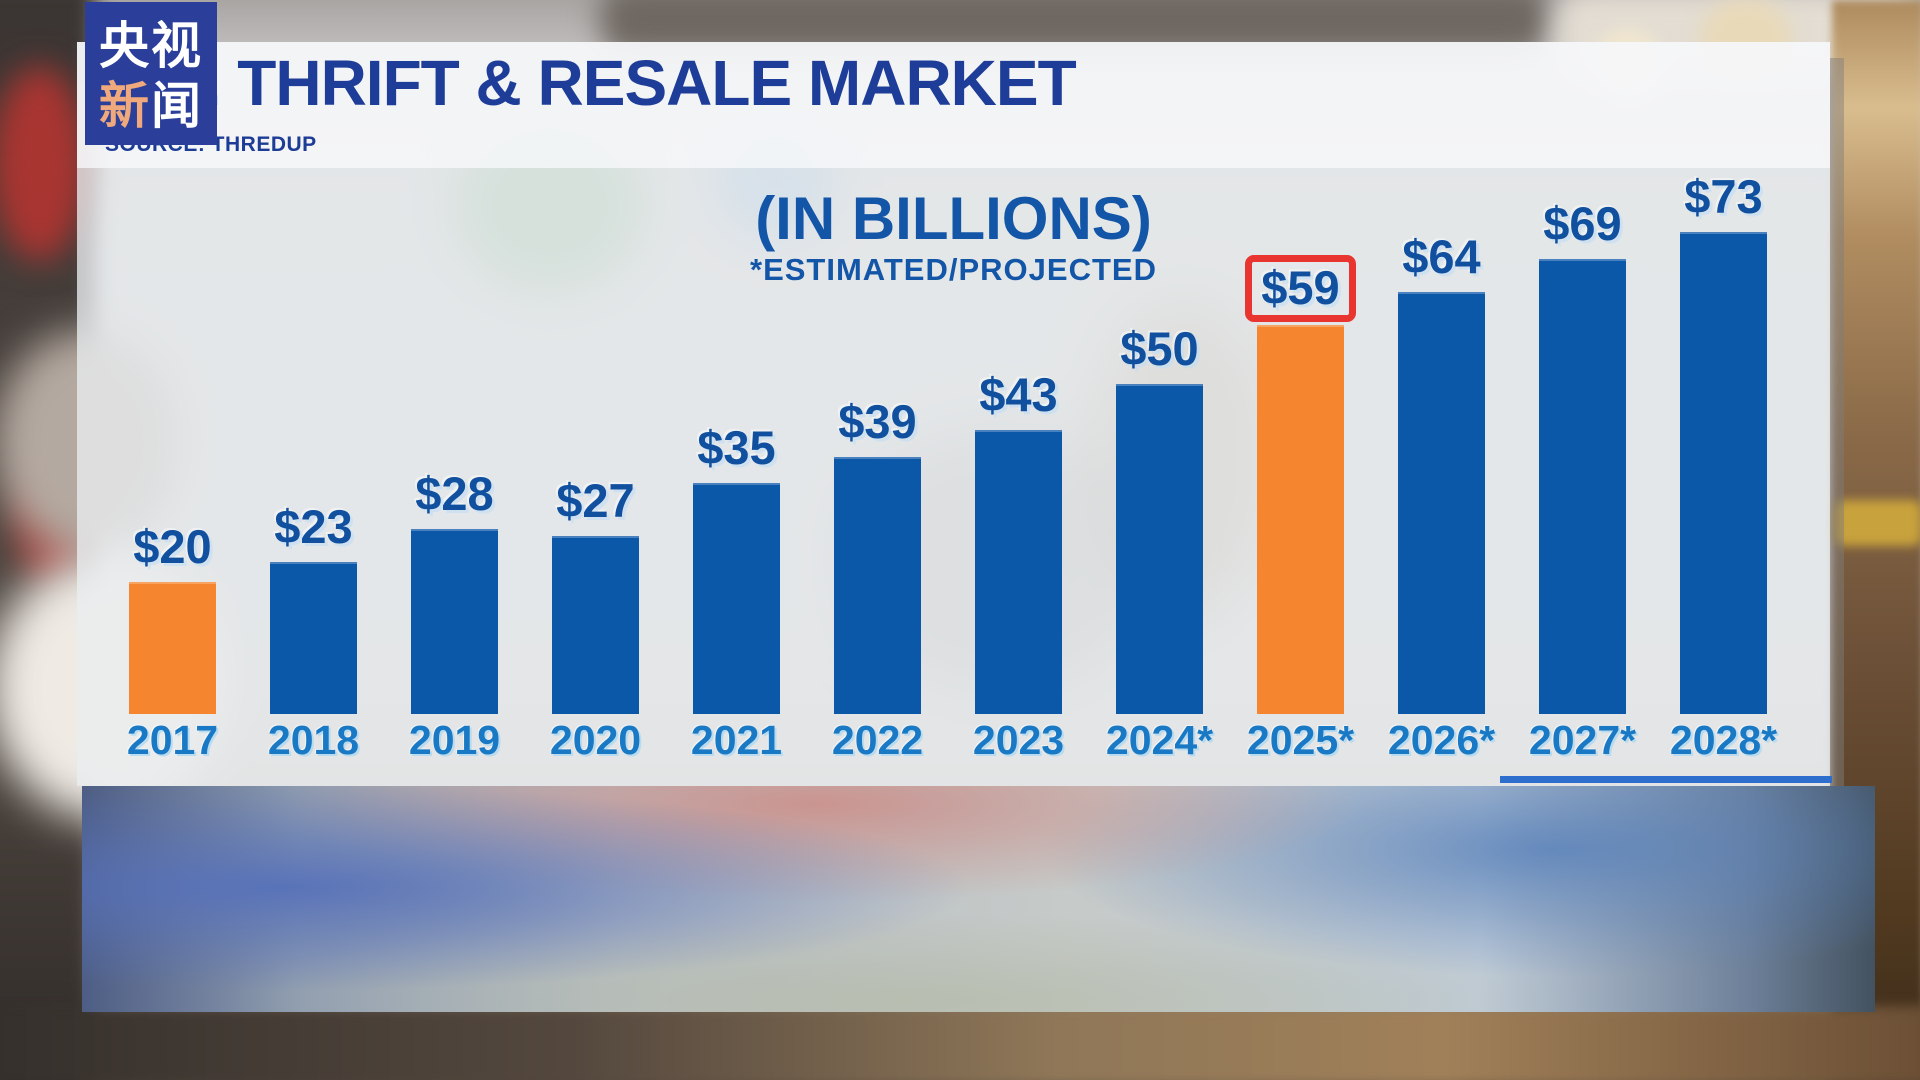 The height and width of the screenshot is (1080, 1920). I want to click on year-label-2022: 2022, so click(877, 740).